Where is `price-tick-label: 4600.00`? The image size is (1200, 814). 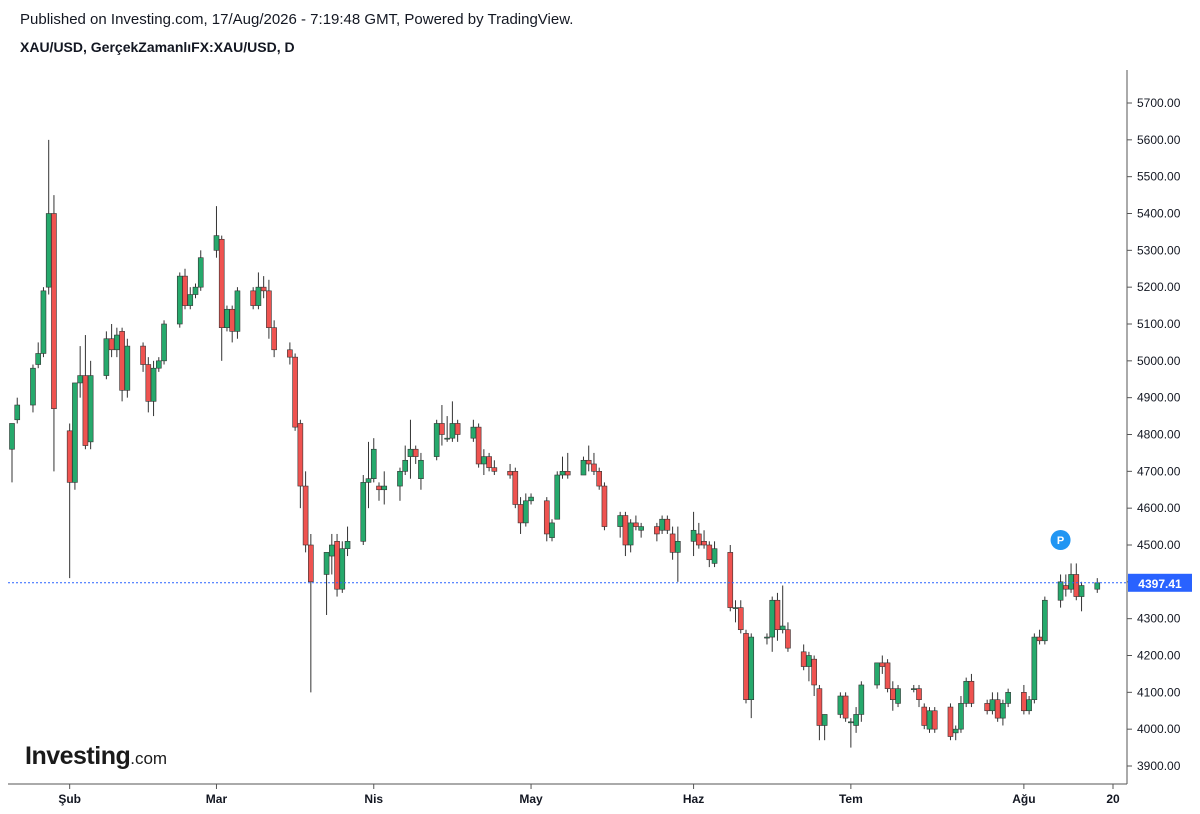 price-tick-label: 4600.00 is located at coordinates (1159, 508).